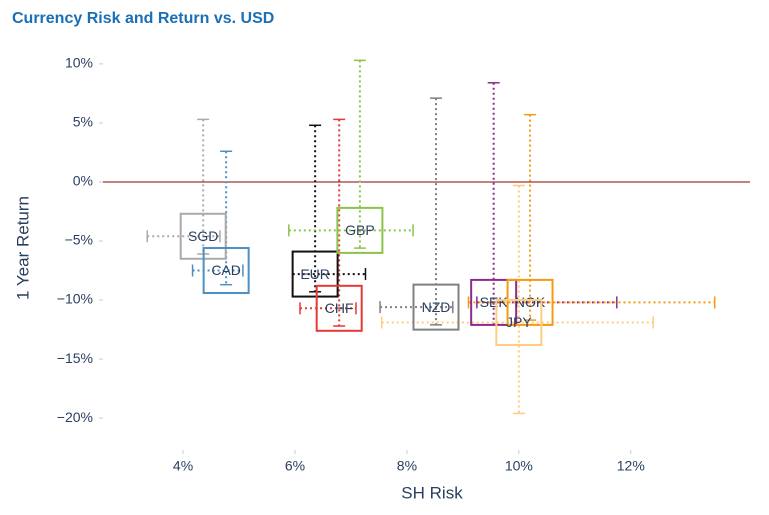 This screenshot has height=515, width=769. What do you see at coordinates (75, 417) in the screenshot?
I see `y-tick-label: −20%` at bounding box center [75, 417].